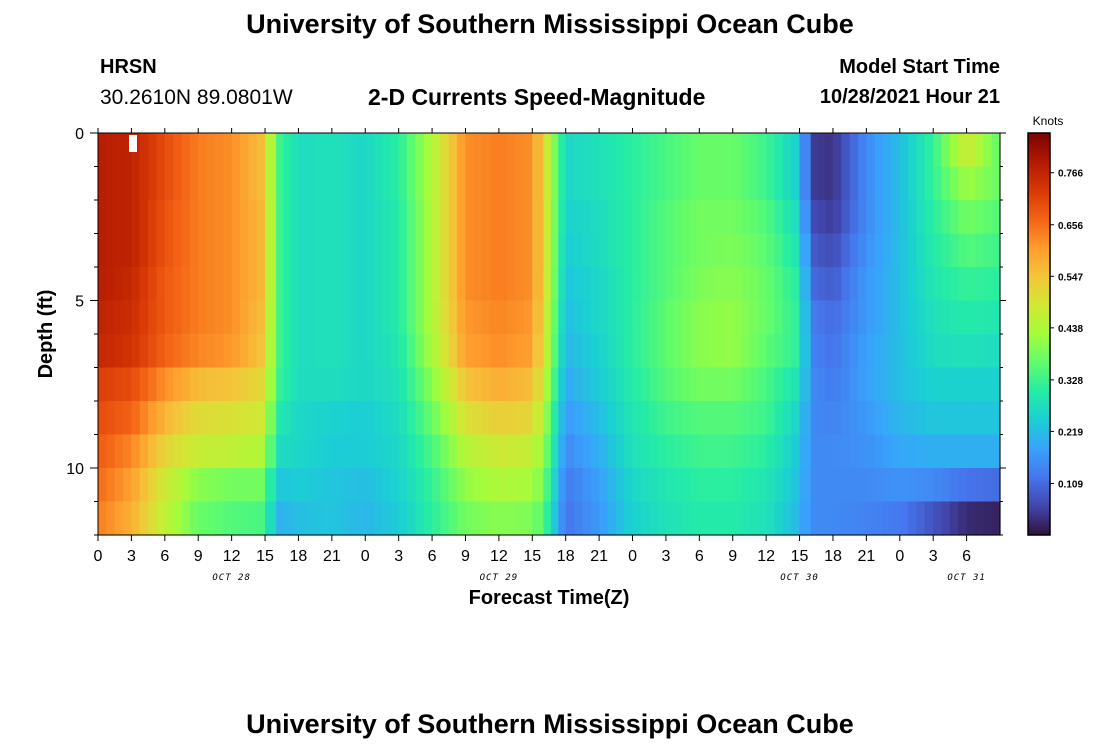 This screenshot has width=1100, height=750. I want to click on model-start-value: 10/28/2021 Hour 21, so click(909, 97).